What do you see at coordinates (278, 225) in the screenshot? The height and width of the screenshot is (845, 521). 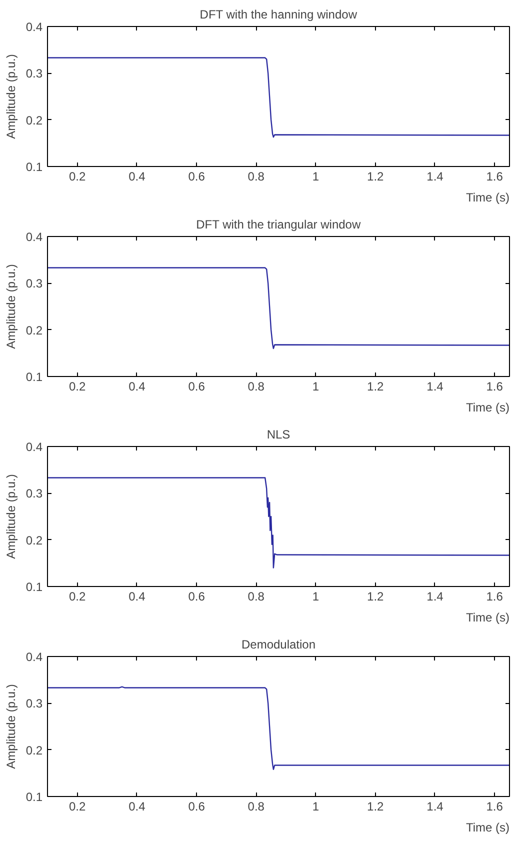 I see `chart-title: DFT with the triangular window` at bounding box center [278, 225].